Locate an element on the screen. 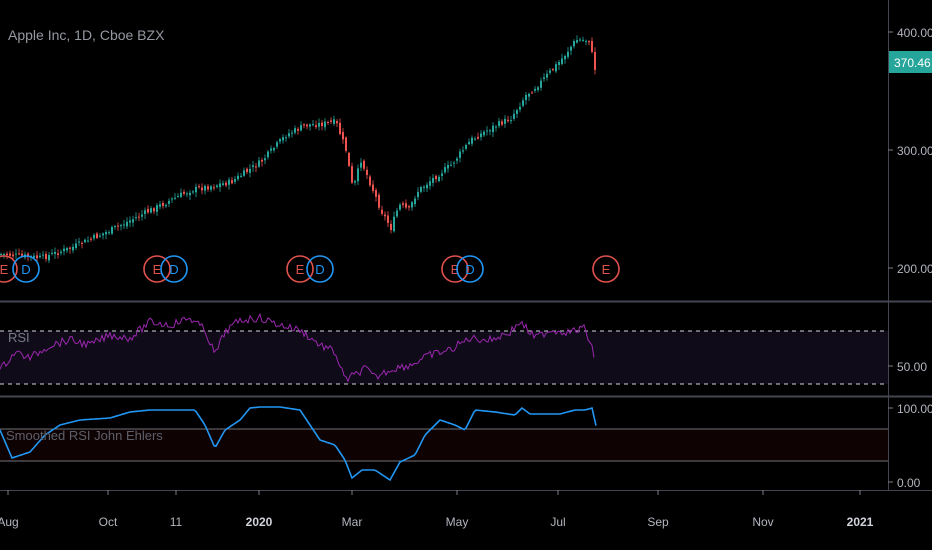 The height and width of the screenshot is (550, 932). time-axis: Aug Oct 11 2020 Mar May Jul Sep Nov 2021 is located at coordinates (437, 509).